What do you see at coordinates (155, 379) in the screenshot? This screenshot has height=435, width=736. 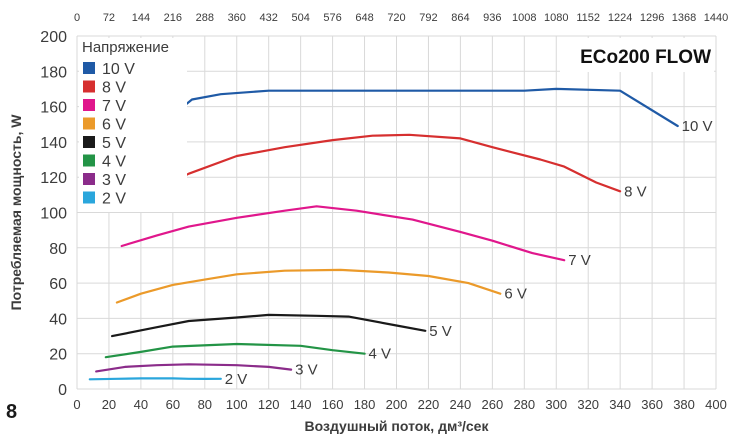 I see `series-line-2v` at bounding box center [155, 379].